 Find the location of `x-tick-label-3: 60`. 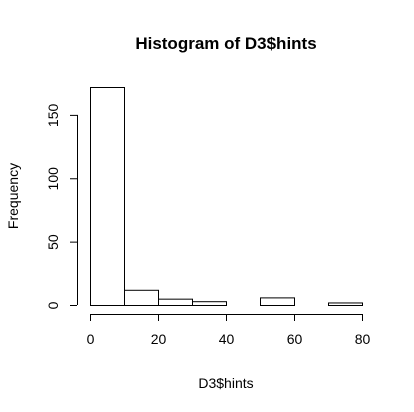

x-tick-label-3: 60 is located at coordinates (295, 339).